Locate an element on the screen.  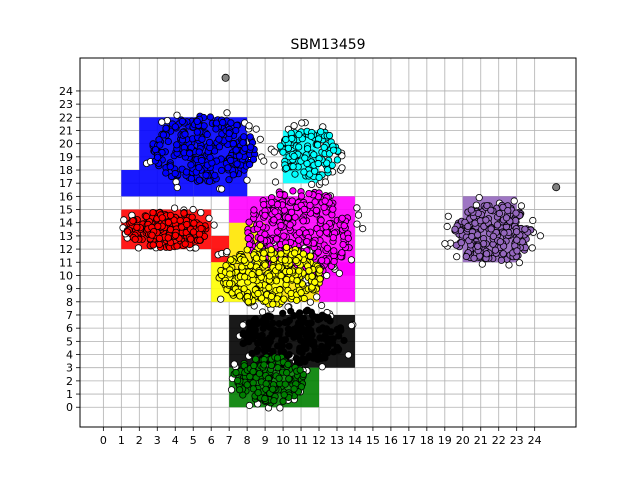
x-tick-label: 8 is located at coordinates (247, 440).